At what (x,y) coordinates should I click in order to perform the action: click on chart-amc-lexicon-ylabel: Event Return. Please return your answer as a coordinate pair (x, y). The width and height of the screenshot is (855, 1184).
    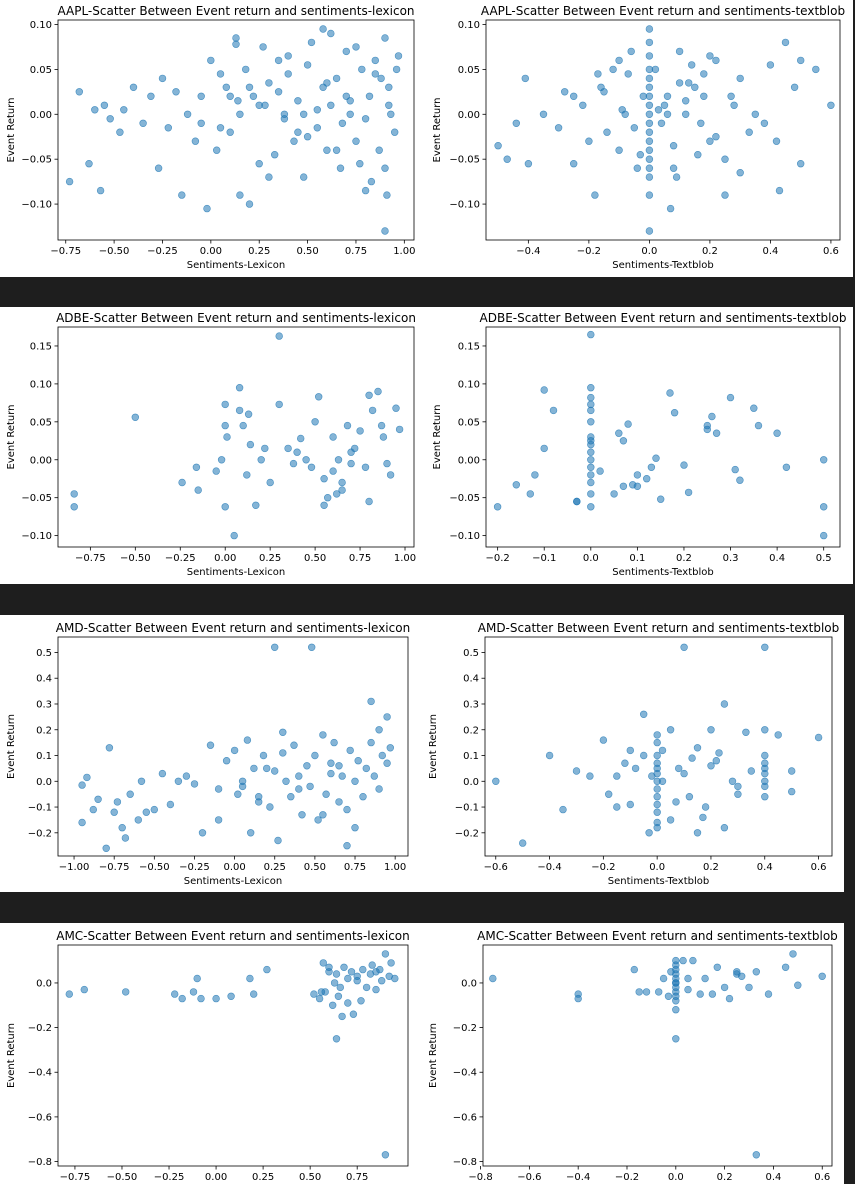
    Looking at the image, I should click on (11, 1055).